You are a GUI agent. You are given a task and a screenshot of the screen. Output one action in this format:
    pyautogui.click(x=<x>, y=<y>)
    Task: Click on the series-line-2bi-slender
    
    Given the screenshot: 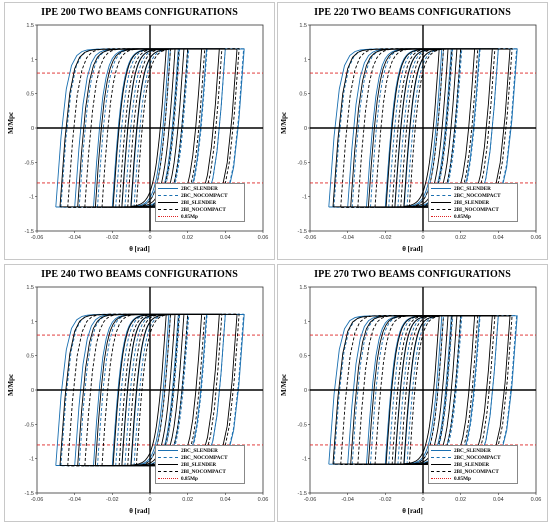 What is the action you would take?
    pyautogui.click(x=148, y=390)
    